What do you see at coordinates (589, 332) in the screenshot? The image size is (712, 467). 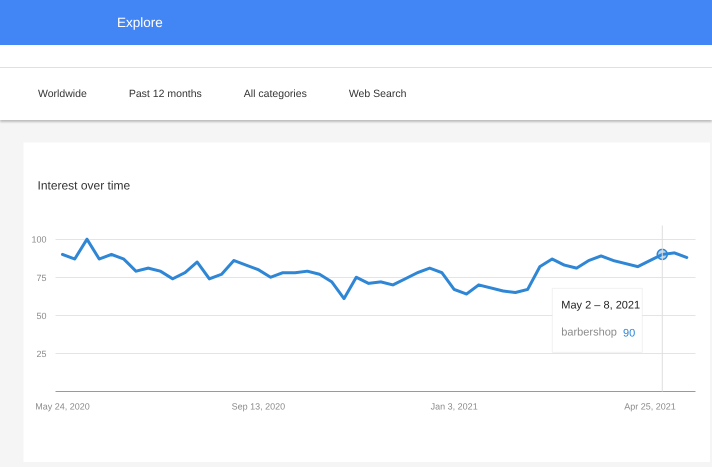 I see `text: barbershop` at bounding box center [589, 332].